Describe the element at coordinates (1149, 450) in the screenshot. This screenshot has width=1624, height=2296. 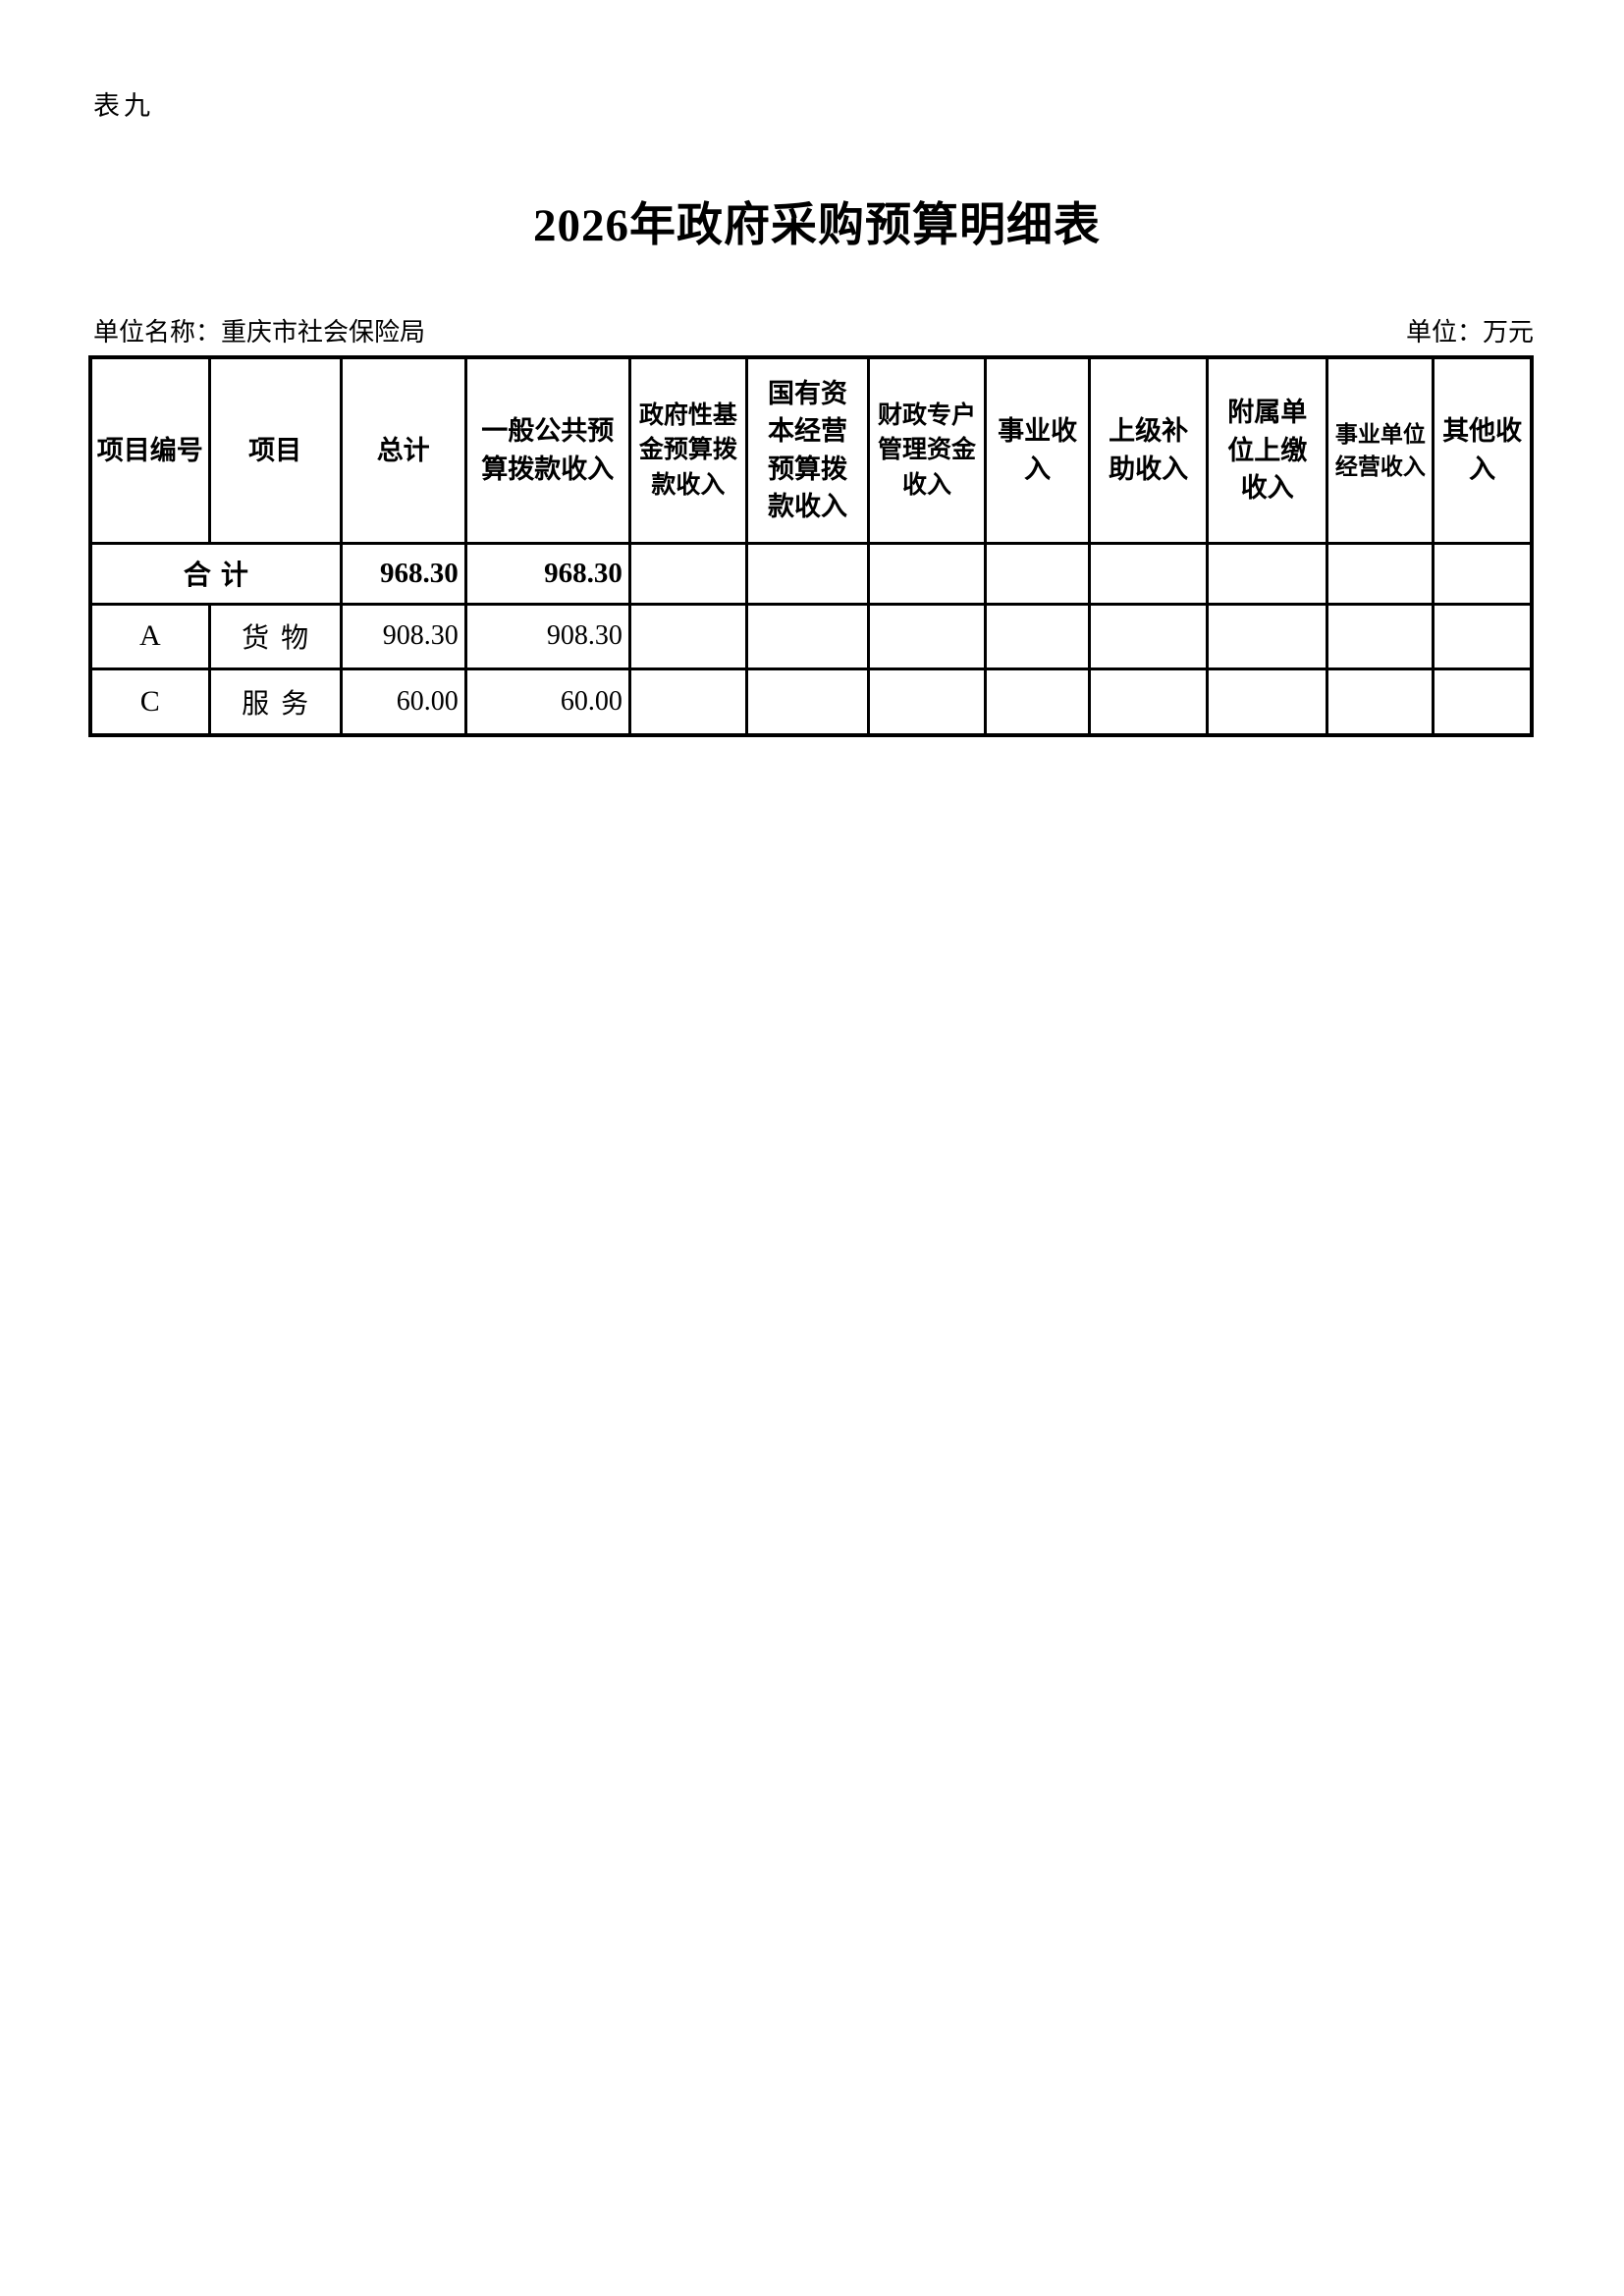
I see `header-superior-subsidy-income: 上级补 助收入` at that location.